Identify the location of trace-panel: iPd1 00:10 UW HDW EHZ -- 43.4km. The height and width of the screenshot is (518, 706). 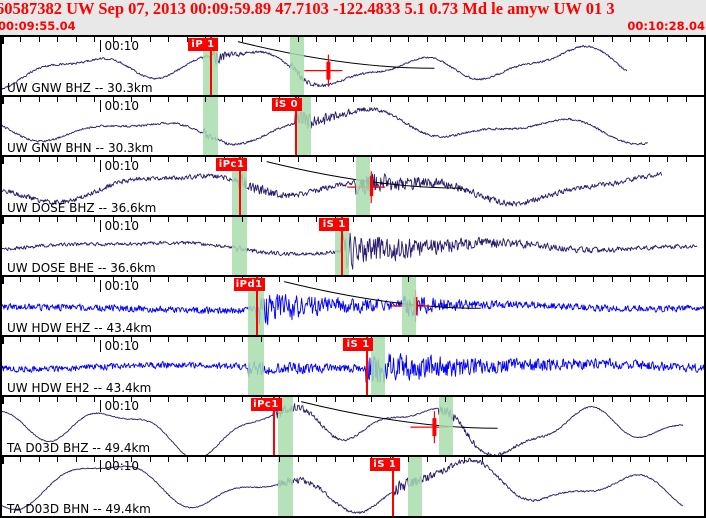
(353, 305).